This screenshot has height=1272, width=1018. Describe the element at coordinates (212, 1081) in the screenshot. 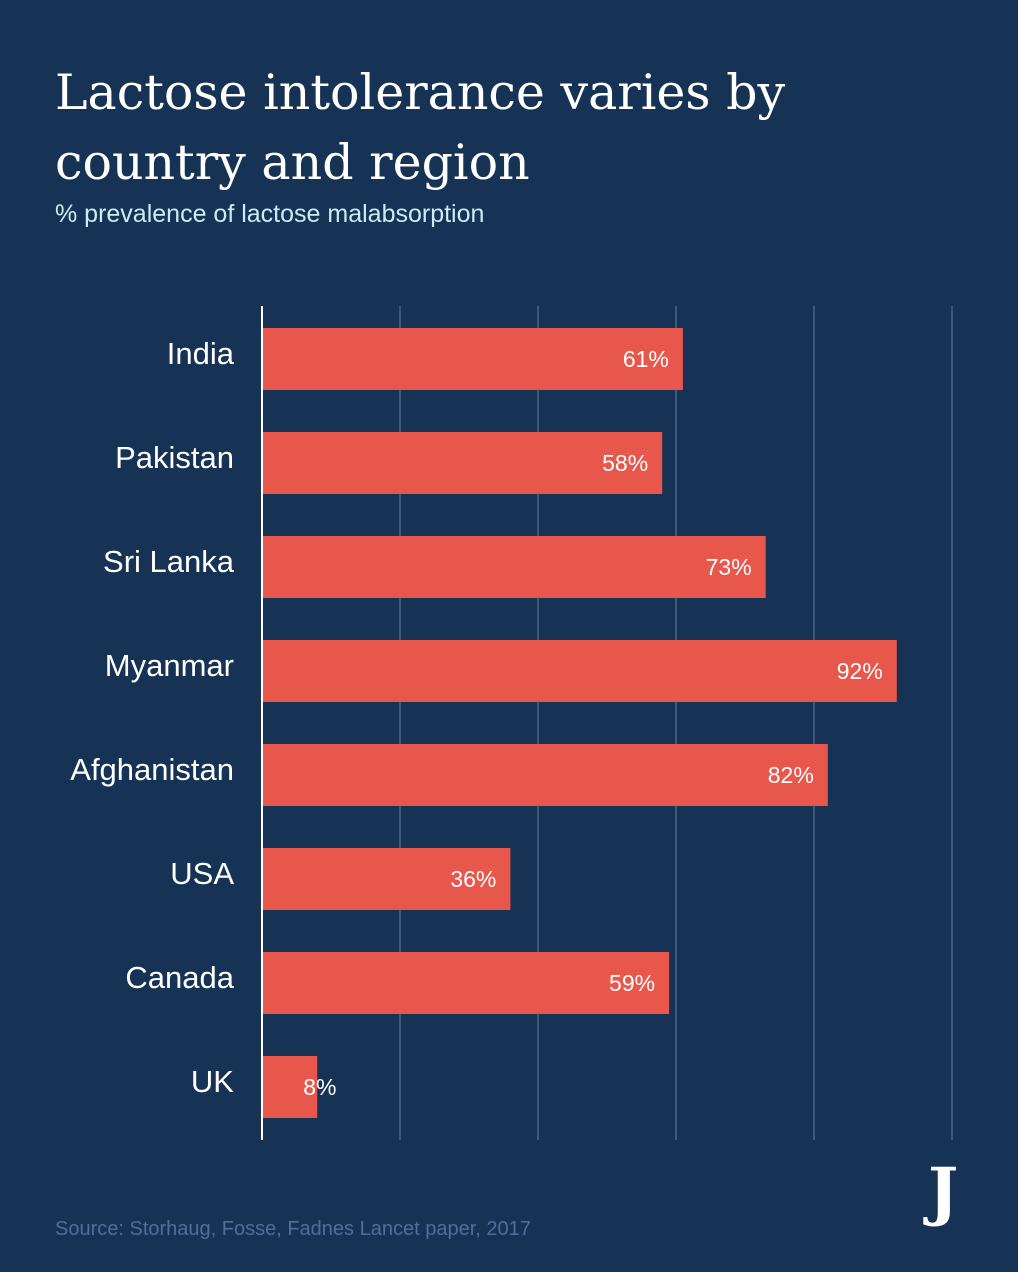

I see `category-label: UK` at that location.